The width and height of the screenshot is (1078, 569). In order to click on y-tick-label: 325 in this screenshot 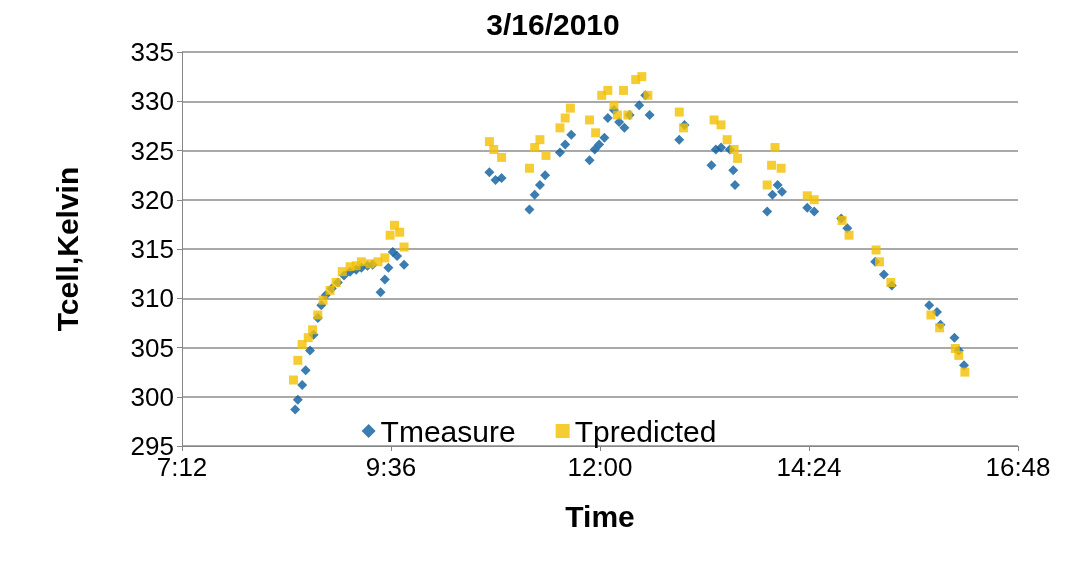, I will do `click(152, 150)`.